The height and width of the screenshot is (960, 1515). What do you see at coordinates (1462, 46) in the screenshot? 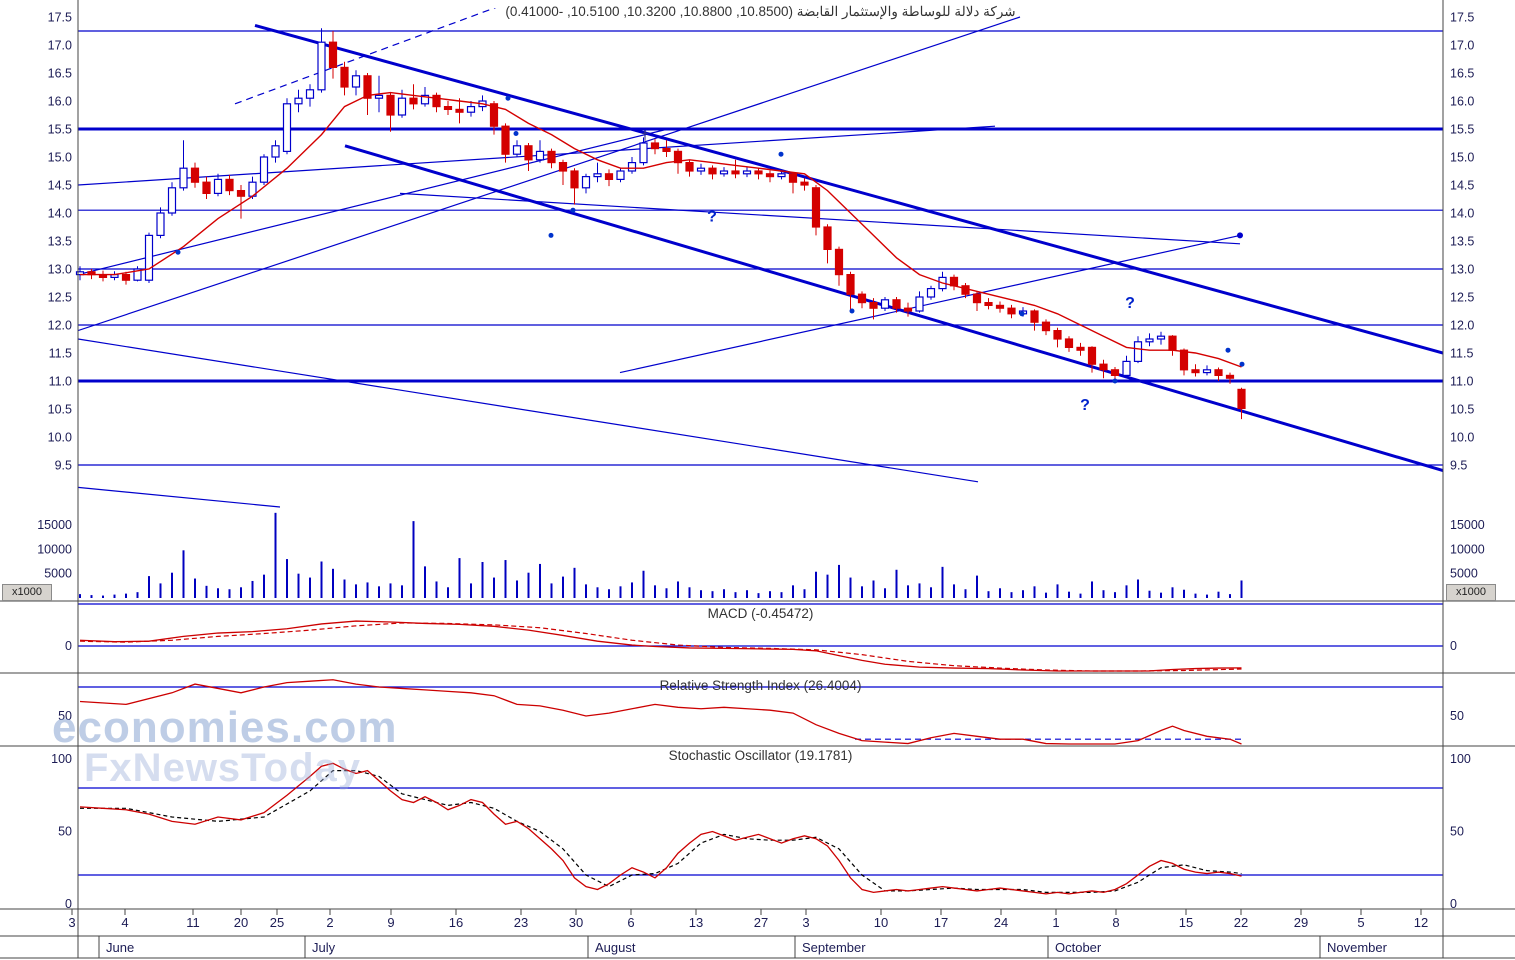
I see `y-axis-label: 17.0` at bounding box center [1462, 46].